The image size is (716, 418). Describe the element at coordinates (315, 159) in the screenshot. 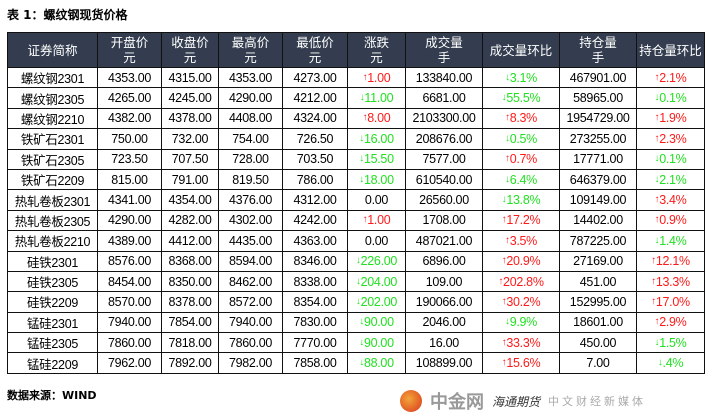

I see `table-cell: 703.50` at that location.